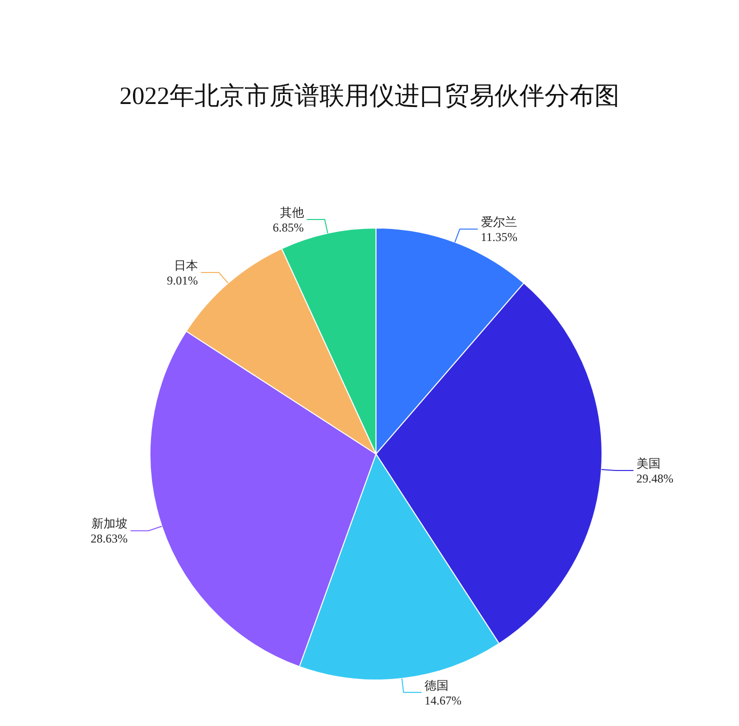  What do you see at coordinates (655, 478) in the screenshot?
I see `data-label: 29.48%` at bounding box center [655, 478].